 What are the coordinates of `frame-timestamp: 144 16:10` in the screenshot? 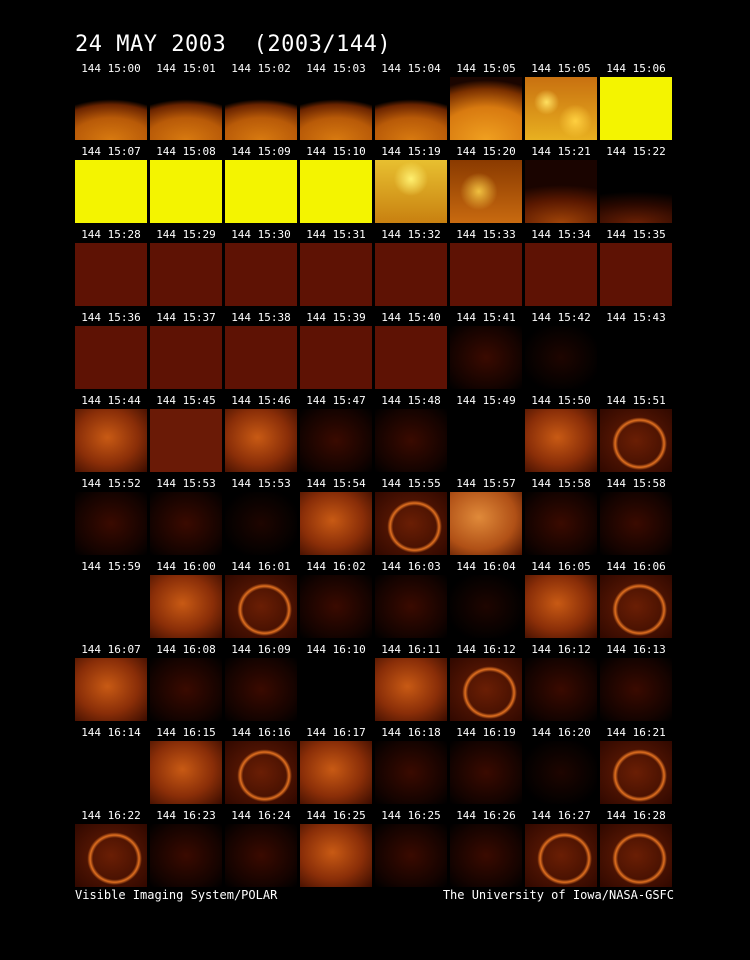 It's located at (336, 649).